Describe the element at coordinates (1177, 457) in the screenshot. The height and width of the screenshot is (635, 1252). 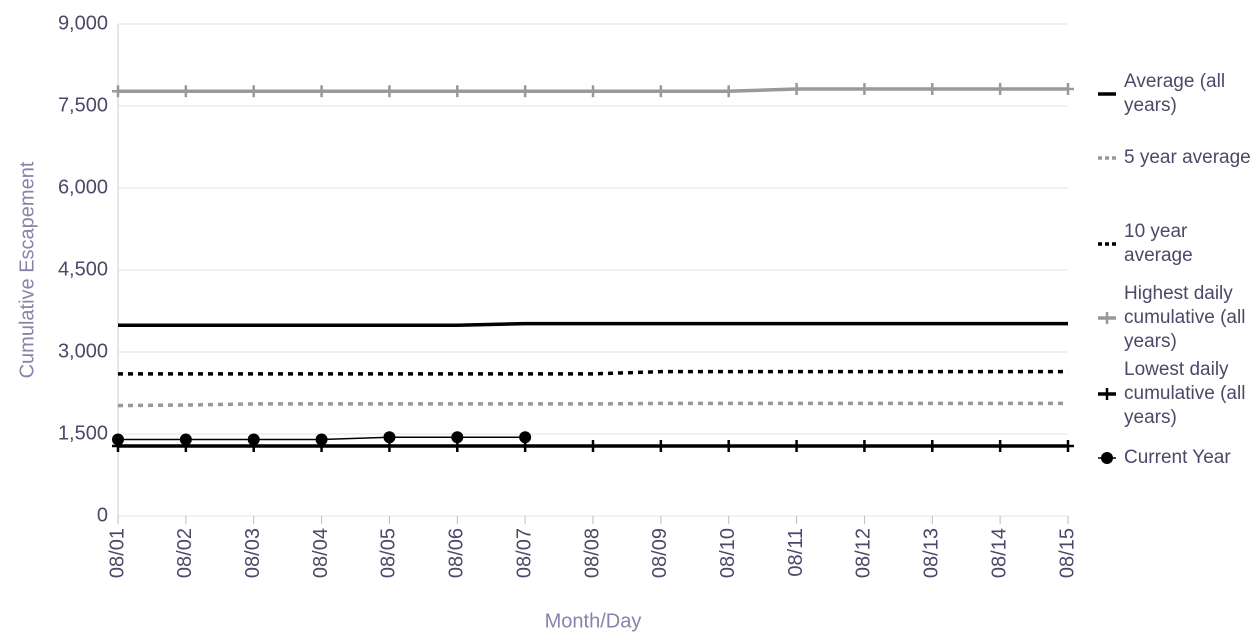
I see `legend-label: Current Year` at that location.